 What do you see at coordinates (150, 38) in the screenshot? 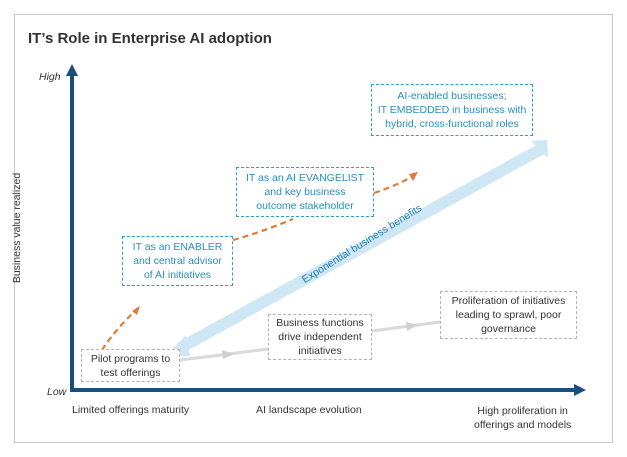
I see `diagram-title: IT’s Role in Enterprise AI adoption` at bounding box center [150, 38].